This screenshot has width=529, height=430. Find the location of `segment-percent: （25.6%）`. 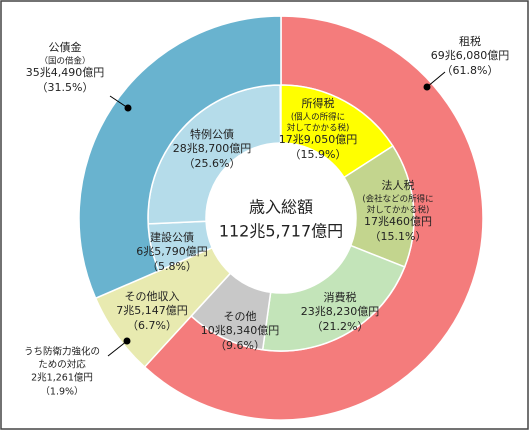

segment-percent: （25.6%） is located at coordinates (212, 163).